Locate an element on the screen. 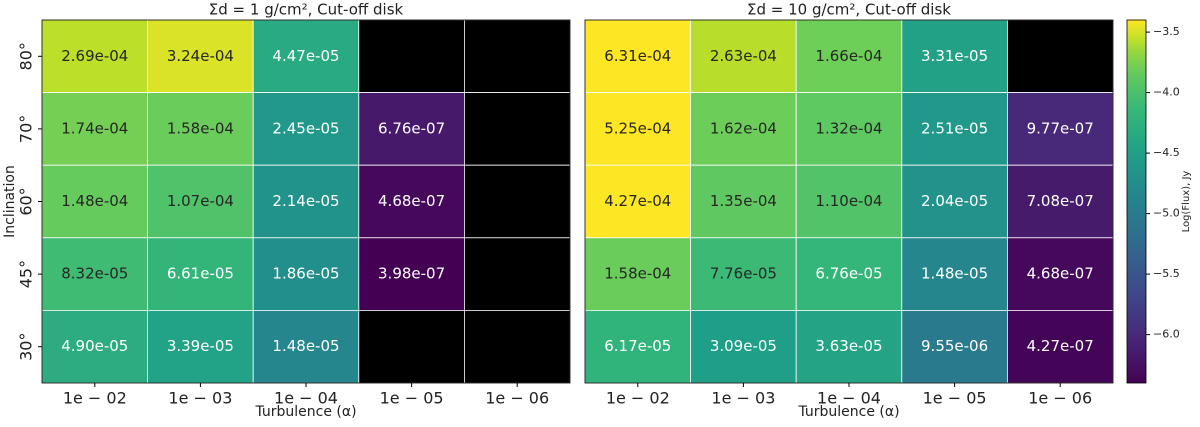 The width and height of the screenshot is (1200, 427). cell-label: 1.32e-04 is located at coordinates (848, 128).